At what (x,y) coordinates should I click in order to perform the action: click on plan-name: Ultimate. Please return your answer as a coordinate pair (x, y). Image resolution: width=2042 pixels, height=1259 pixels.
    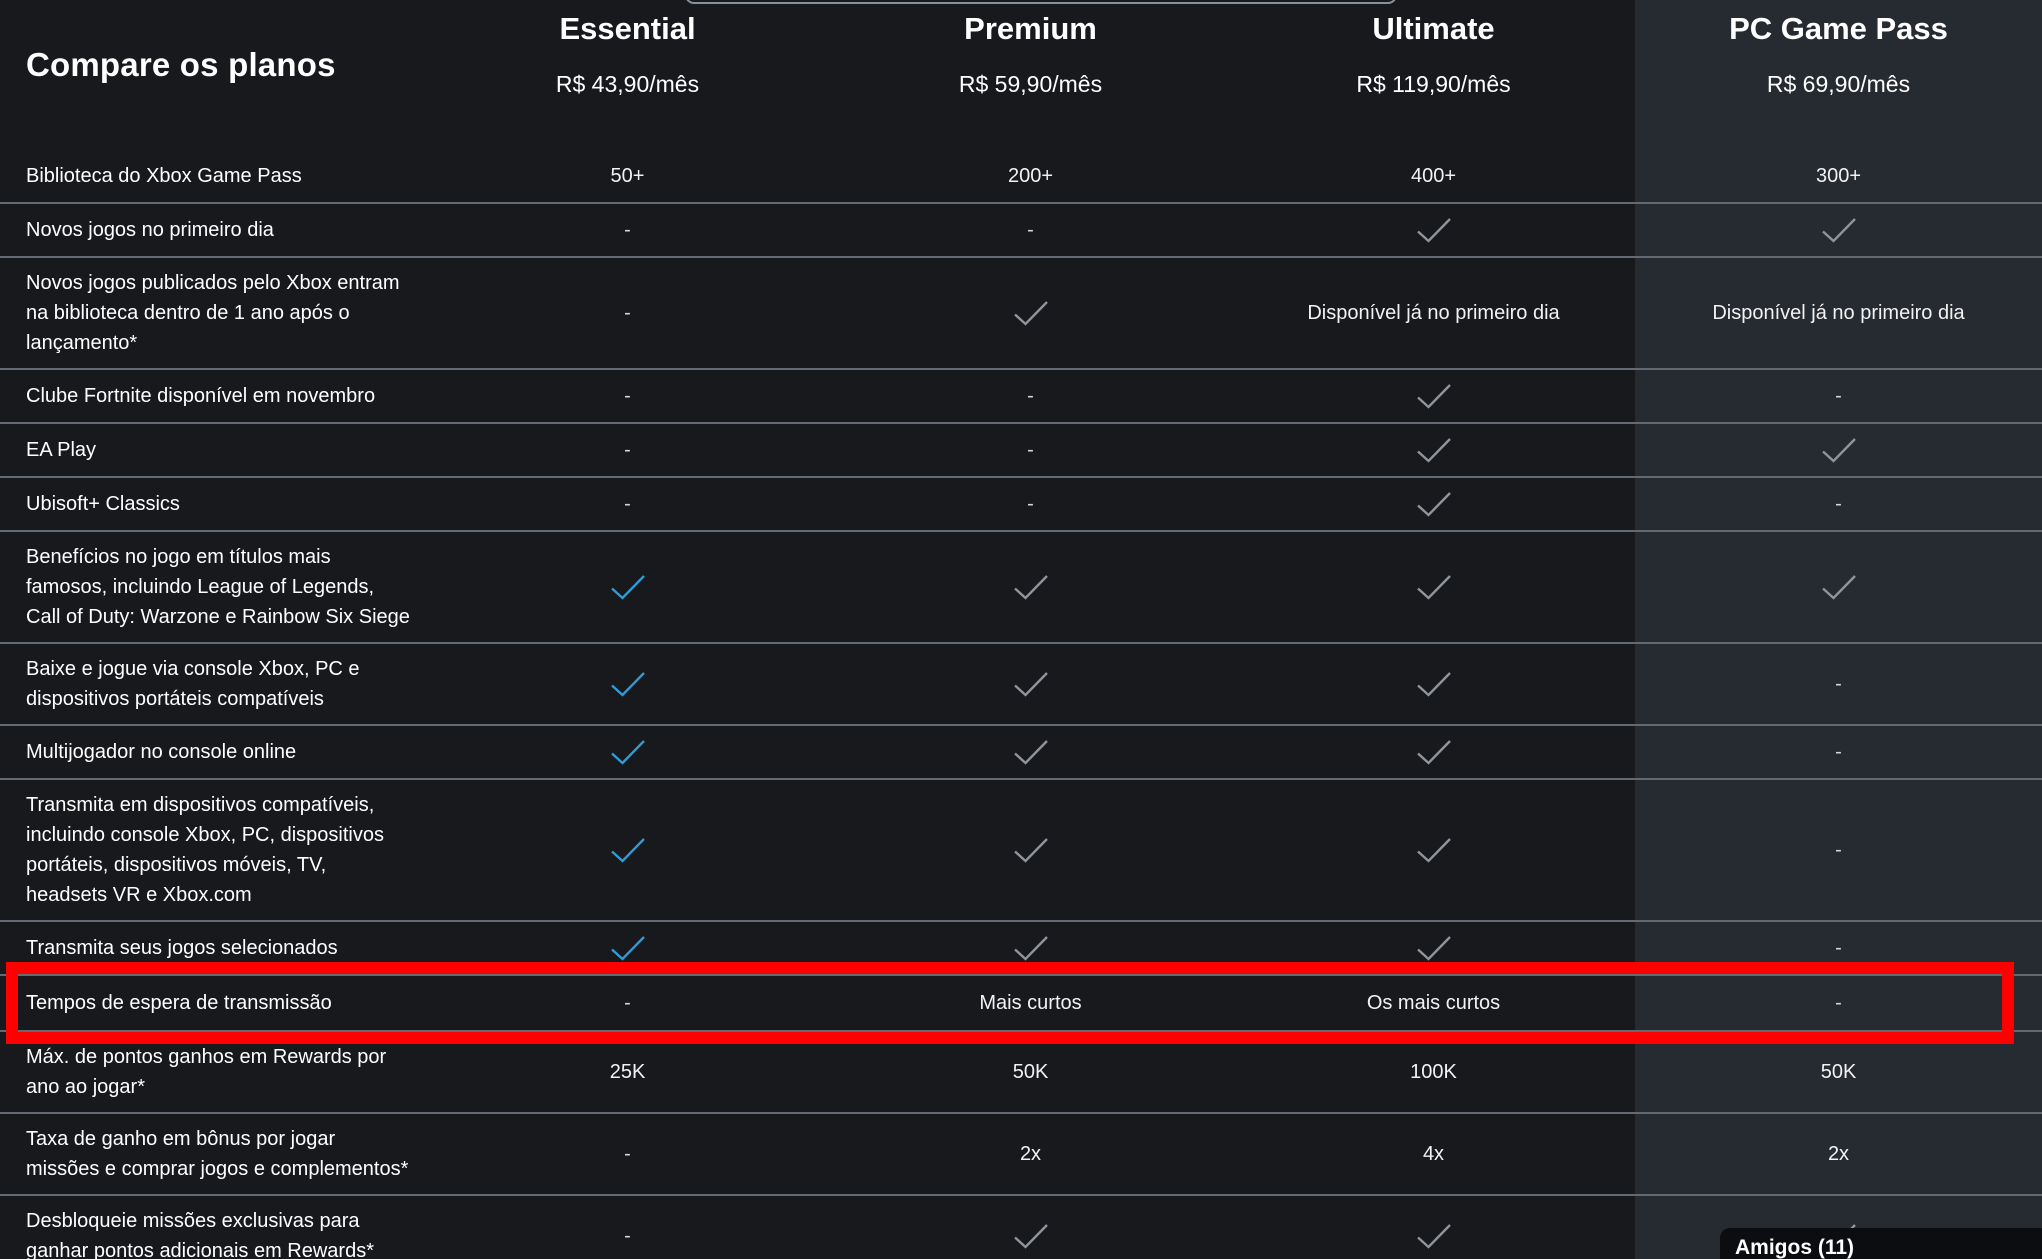
    Looking at the image, I should click on (1433, 28).